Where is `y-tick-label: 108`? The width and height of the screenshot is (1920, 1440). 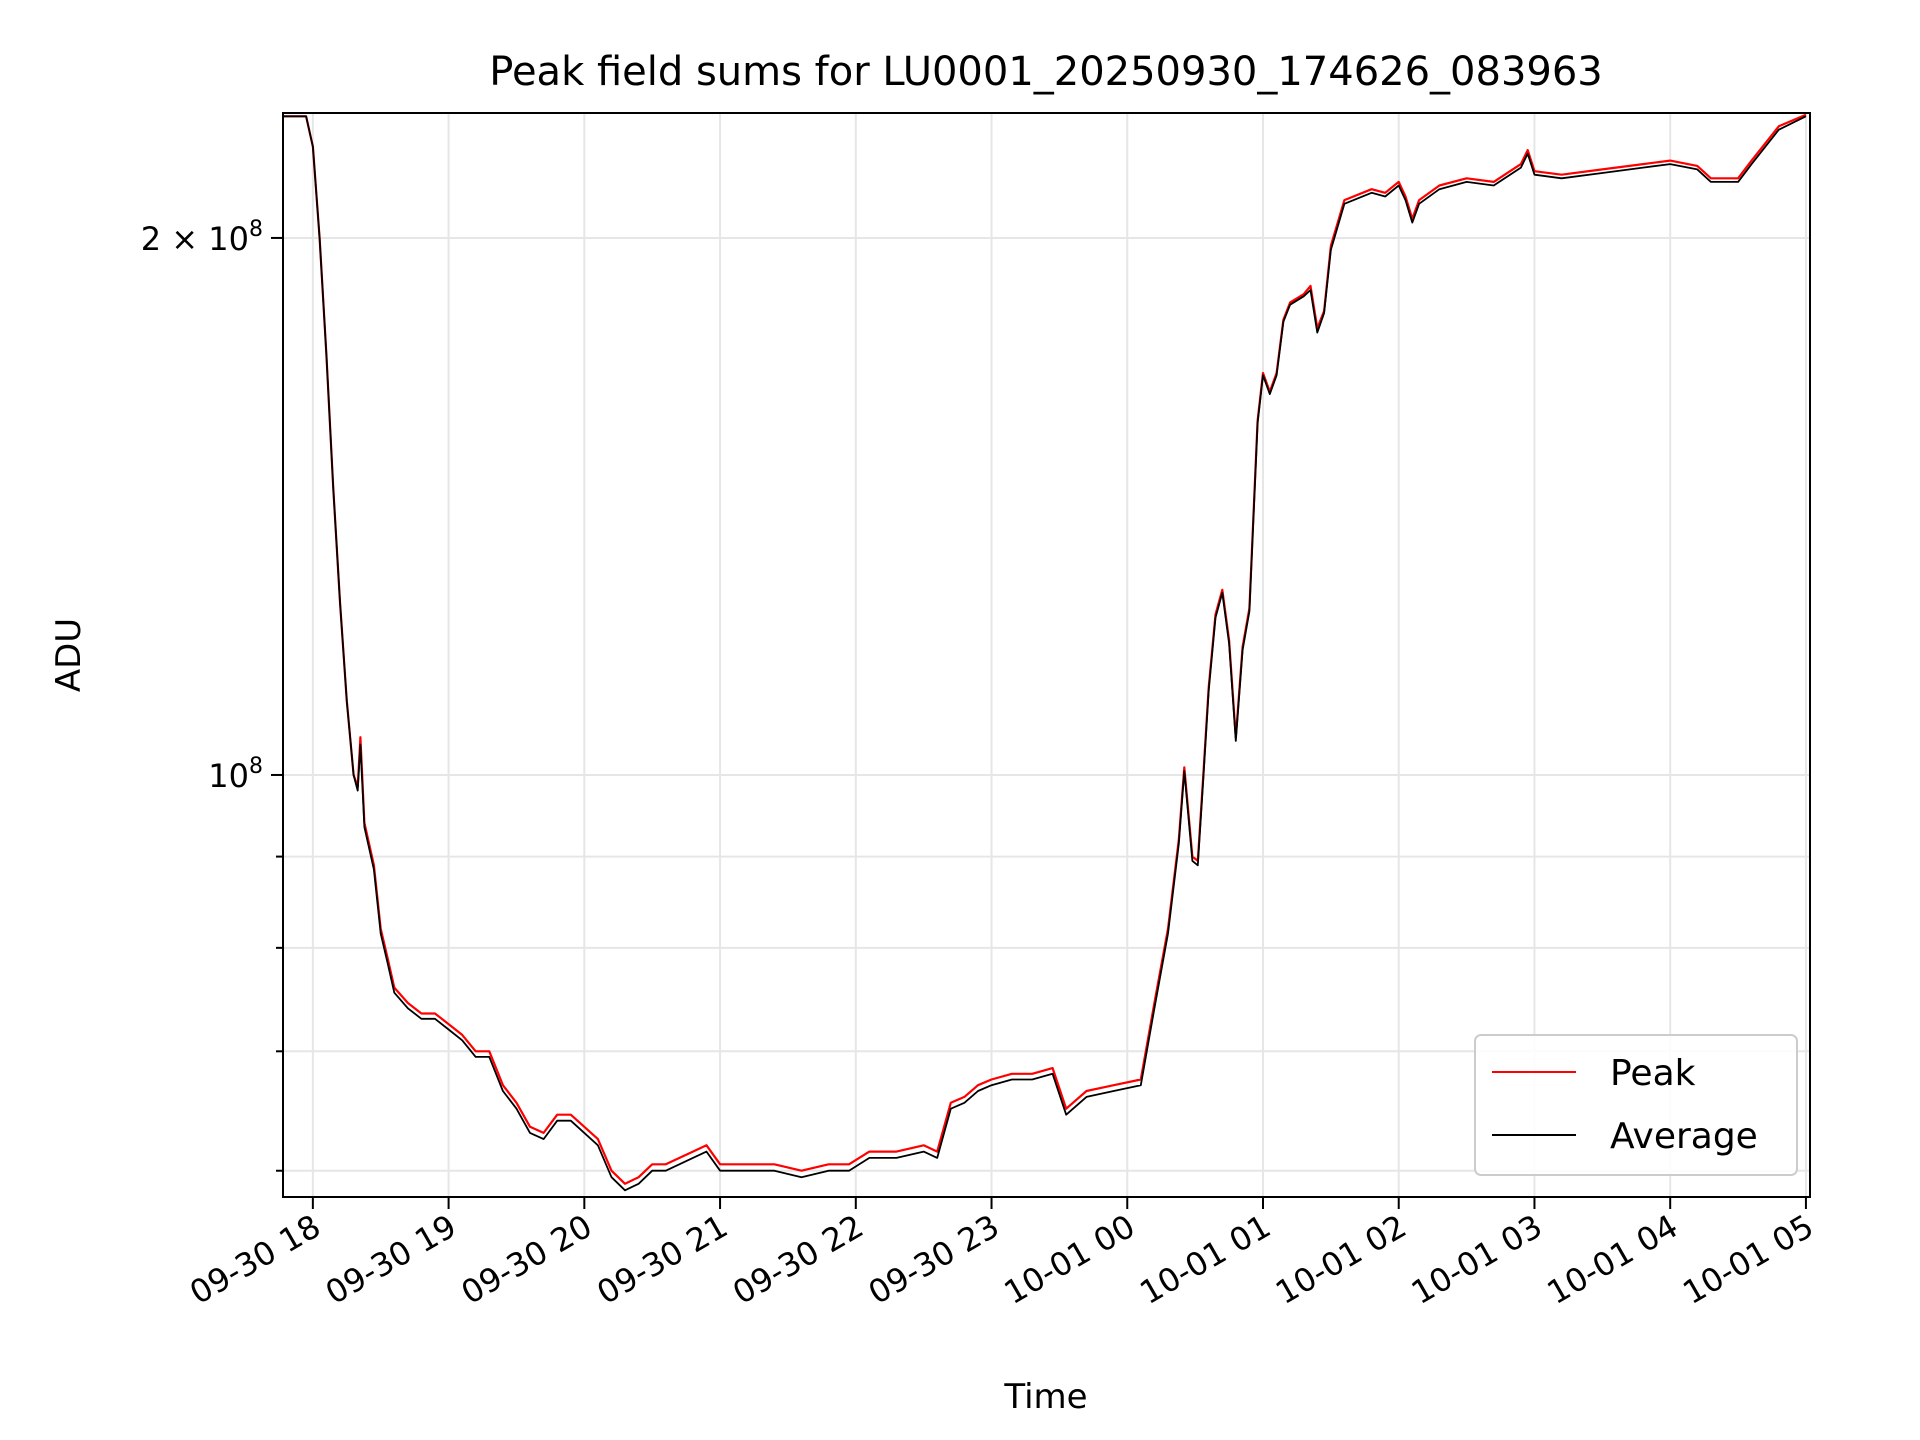 y-tick-label: 108 is located at coordinates (235, 774).